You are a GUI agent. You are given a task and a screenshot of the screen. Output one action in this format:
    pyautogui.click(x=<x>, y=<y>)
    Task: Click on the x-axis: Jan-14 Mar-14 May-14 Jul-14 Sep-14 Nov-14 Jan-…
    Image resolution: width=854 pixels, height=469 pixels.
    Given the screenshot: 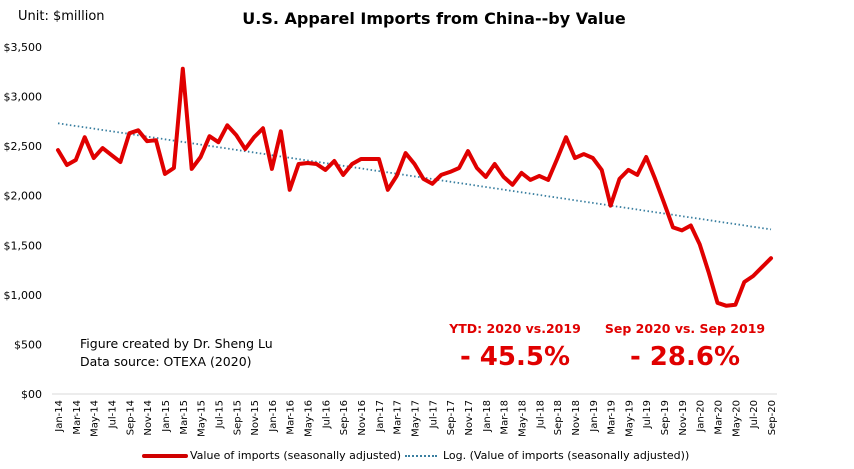 What is the action you would take?
    pyautogui.click(x=416, y=418)
    